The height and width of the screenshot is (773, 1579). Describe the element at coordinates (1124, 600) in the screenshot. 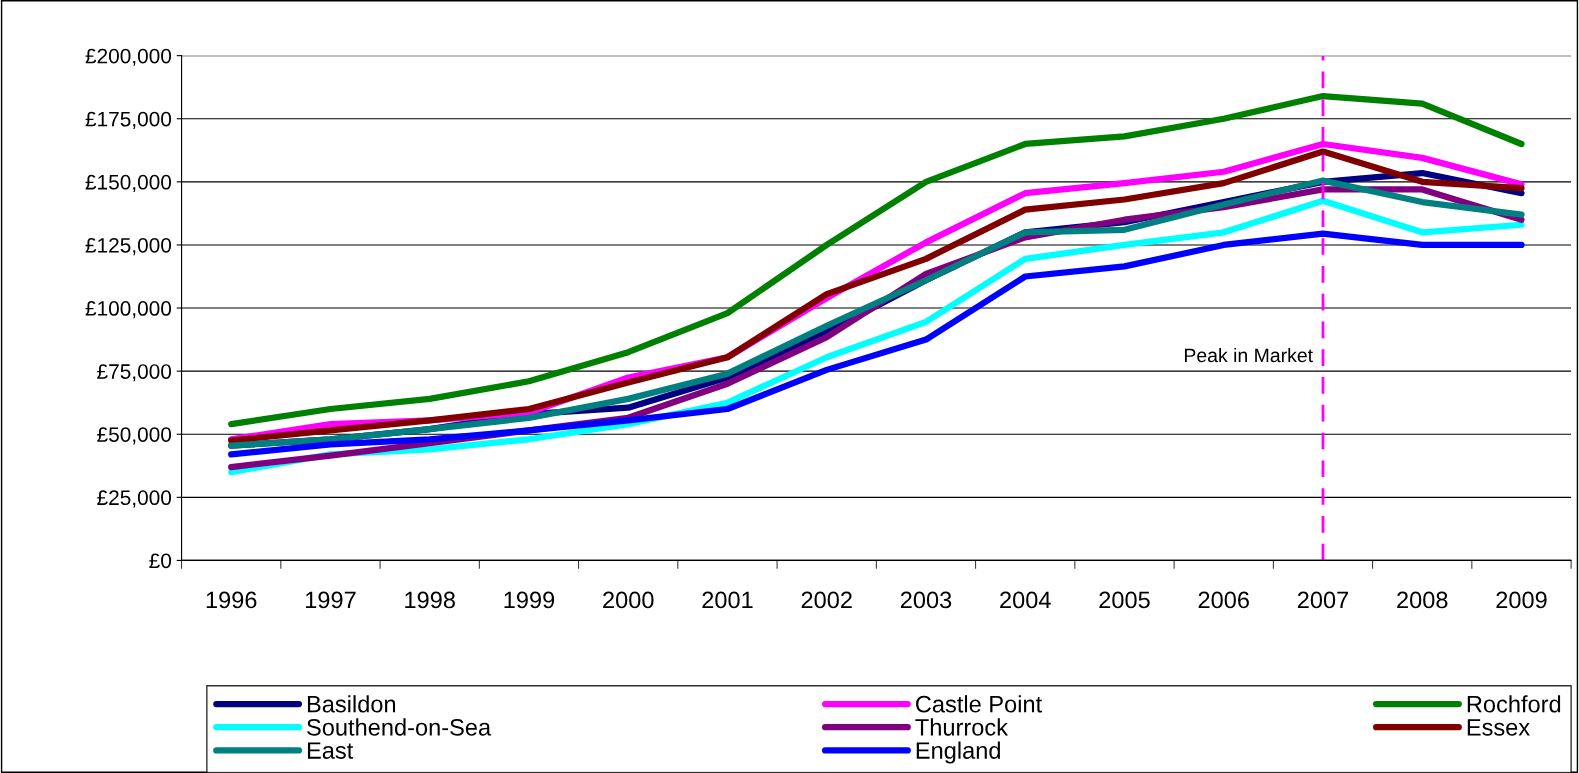

I see `x-tick-label: 2005` at that location.